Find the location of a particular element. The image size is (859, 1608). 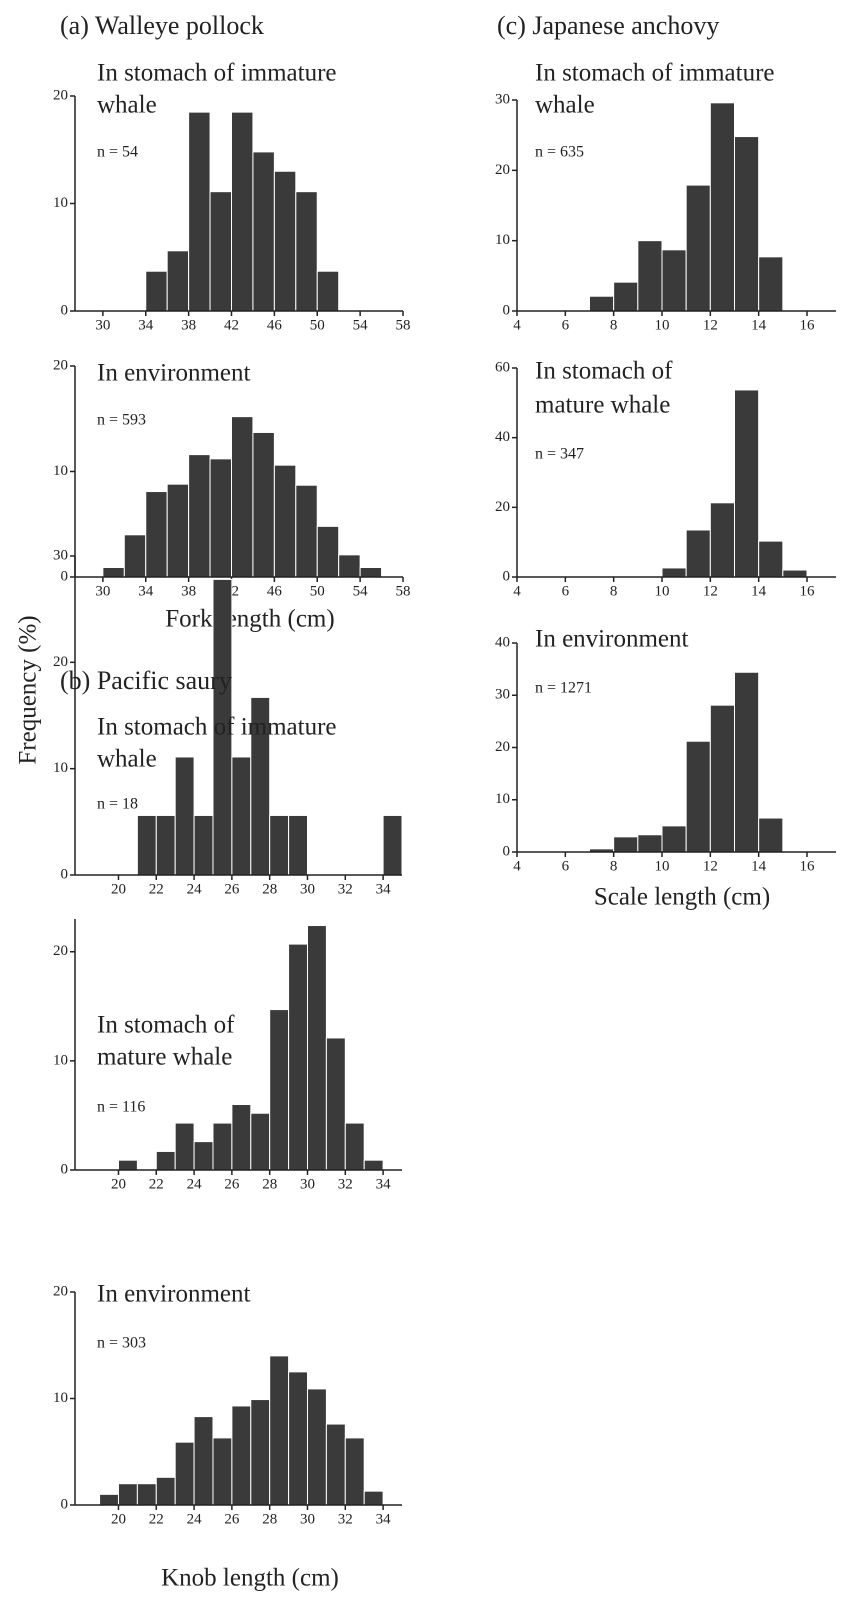

y-axis-label: Frequency (%) is located at coordinates (28, 689).